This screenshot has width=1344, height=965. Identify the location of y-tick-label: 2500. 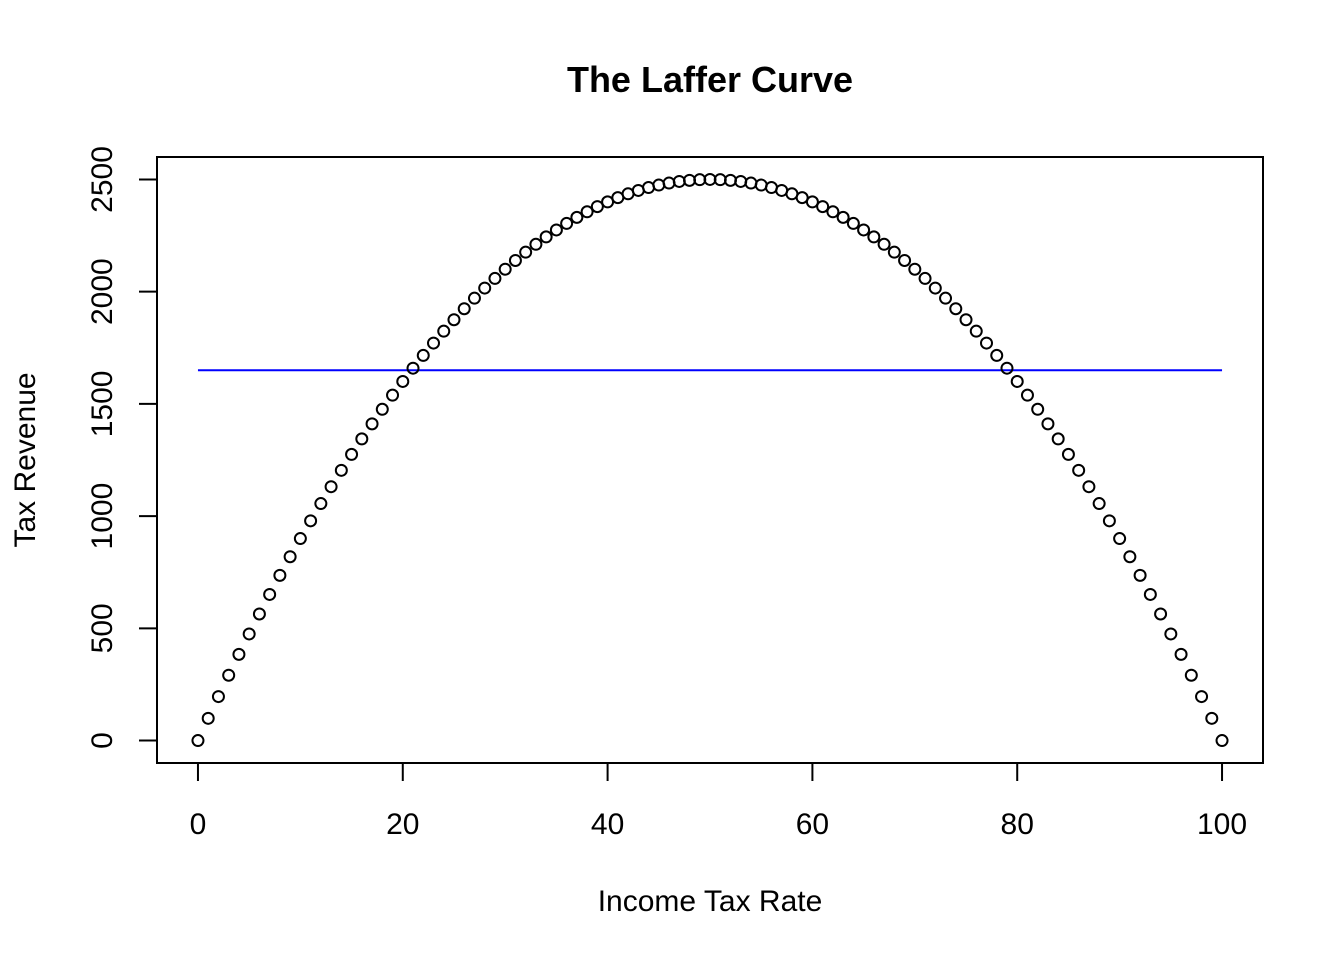
(102, 179).